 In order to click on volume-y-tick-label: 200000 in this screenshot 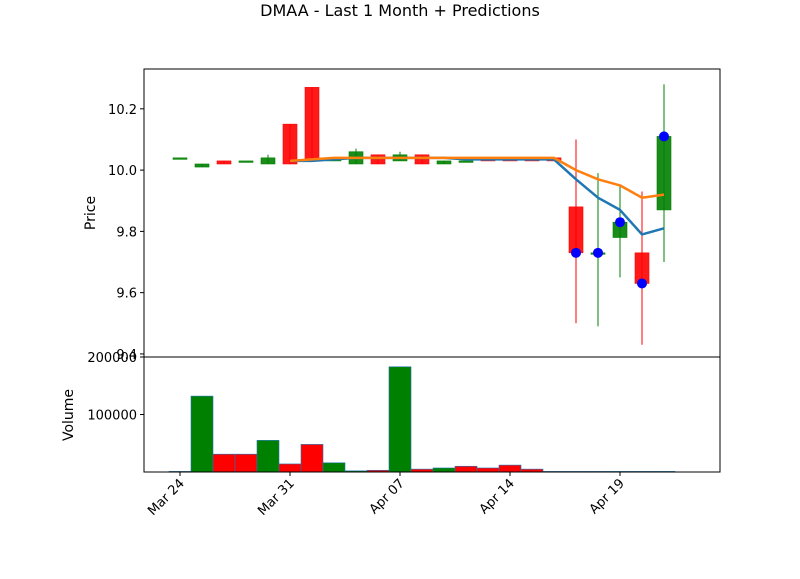, I will do `click(112, 358)`.